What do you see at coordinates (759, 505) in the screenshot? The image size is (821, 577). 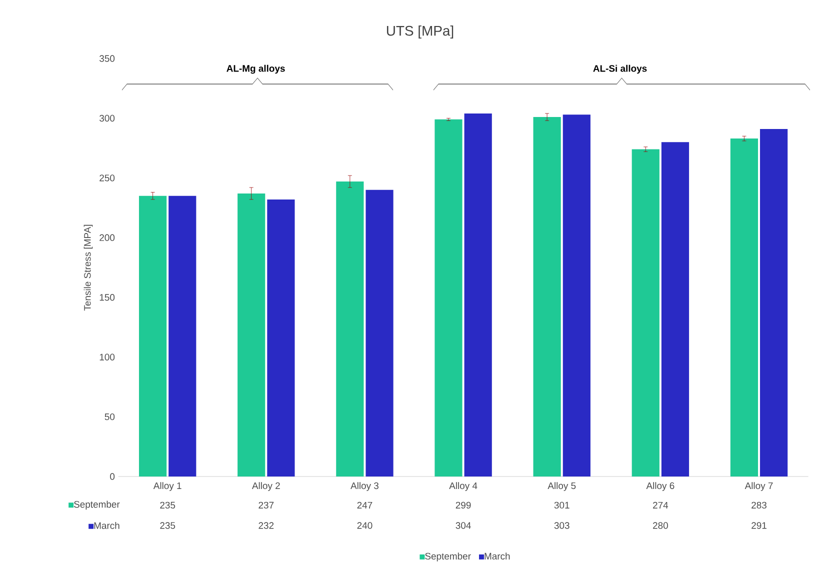 I see `data-label: 283` at bounding box center [759, 505].